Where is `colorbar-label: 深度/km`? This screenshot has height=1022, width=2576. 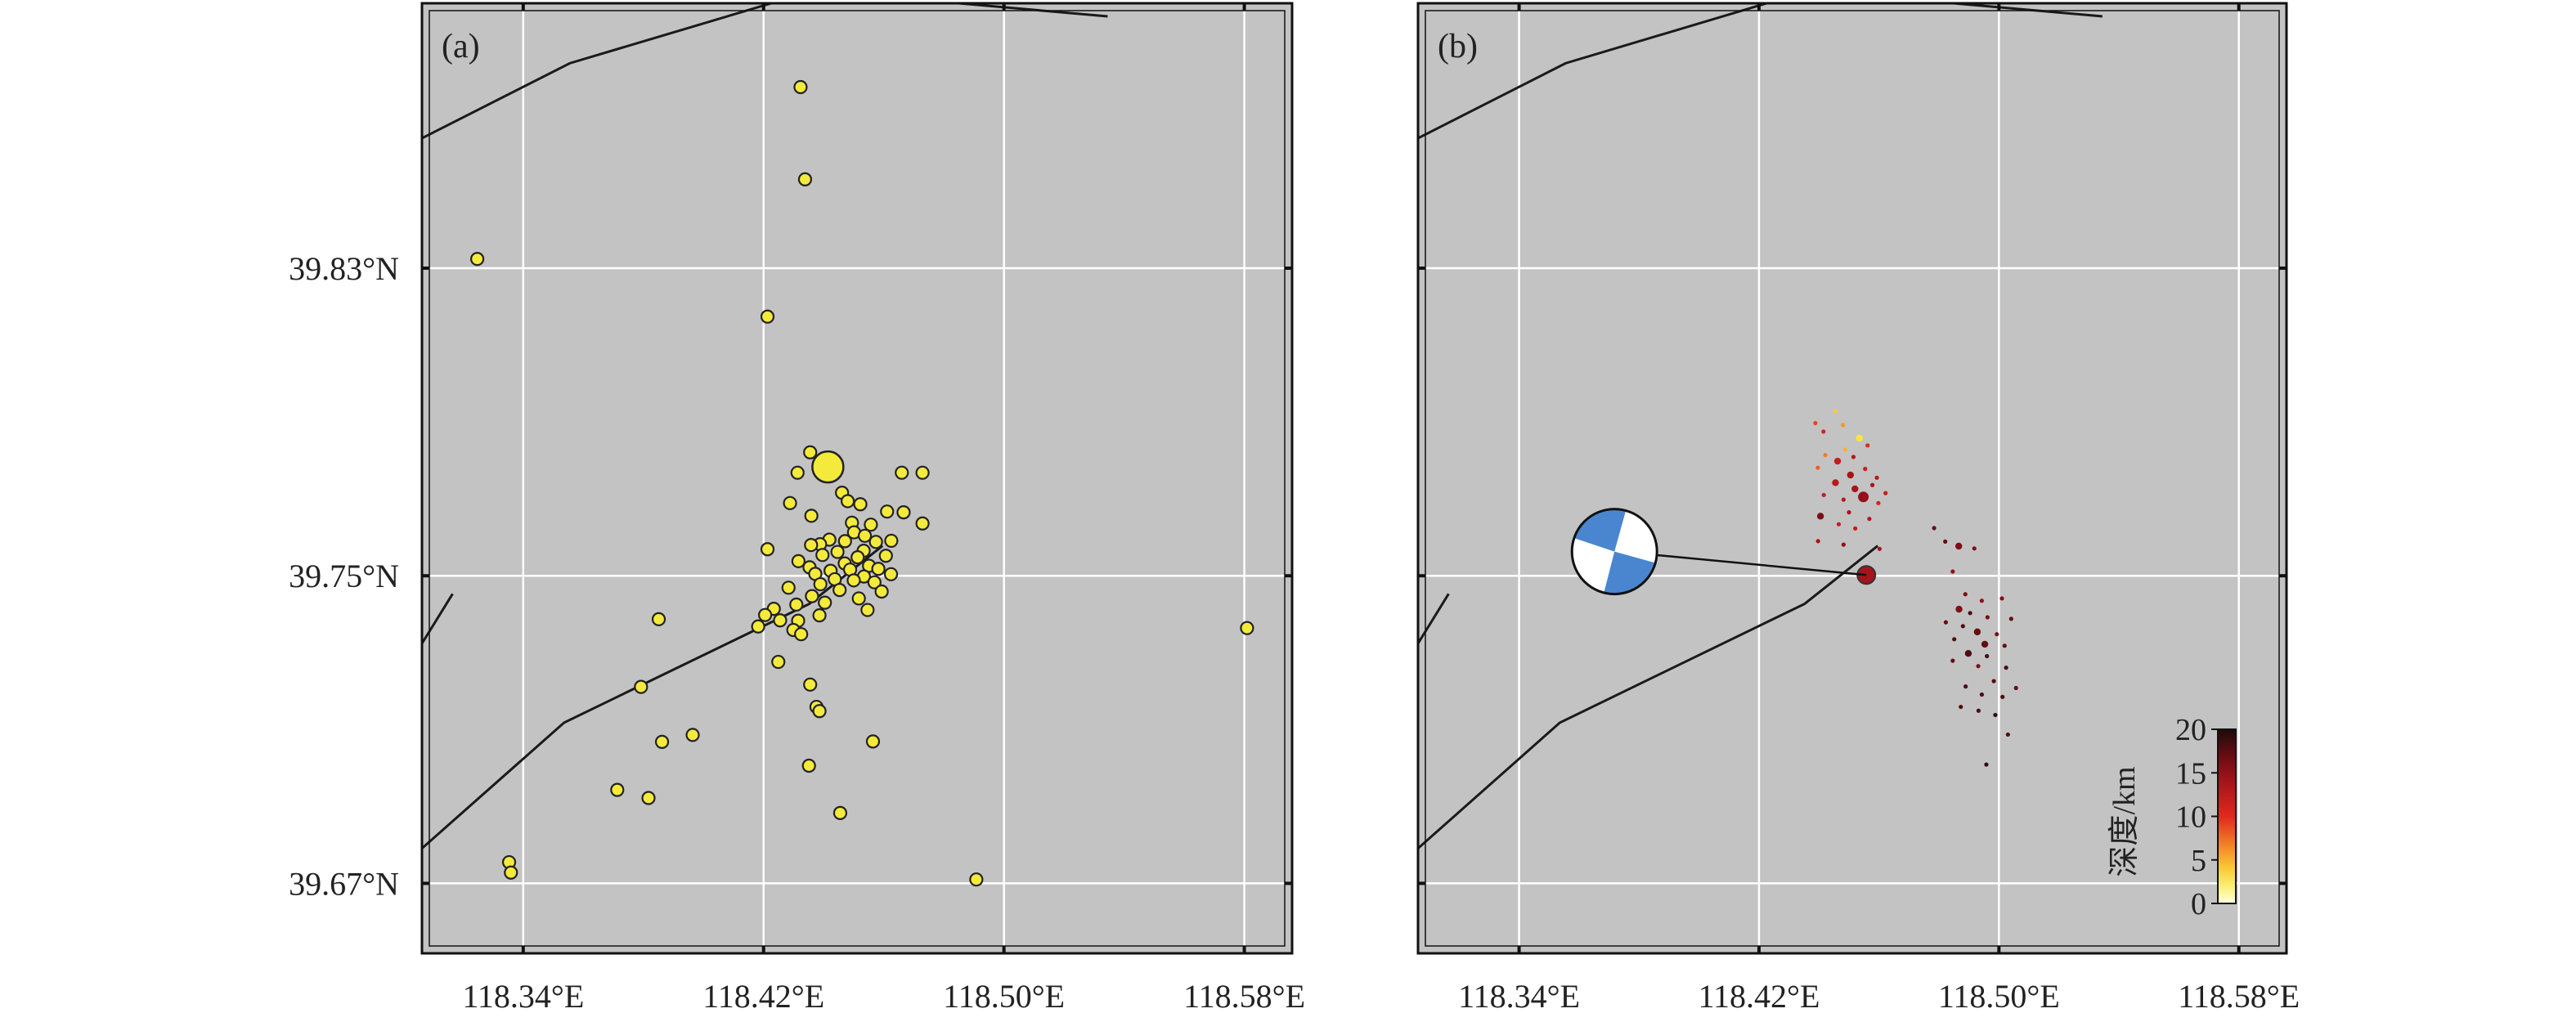 colorbar-label: 深度/km is located at coordinates (2124, 821).